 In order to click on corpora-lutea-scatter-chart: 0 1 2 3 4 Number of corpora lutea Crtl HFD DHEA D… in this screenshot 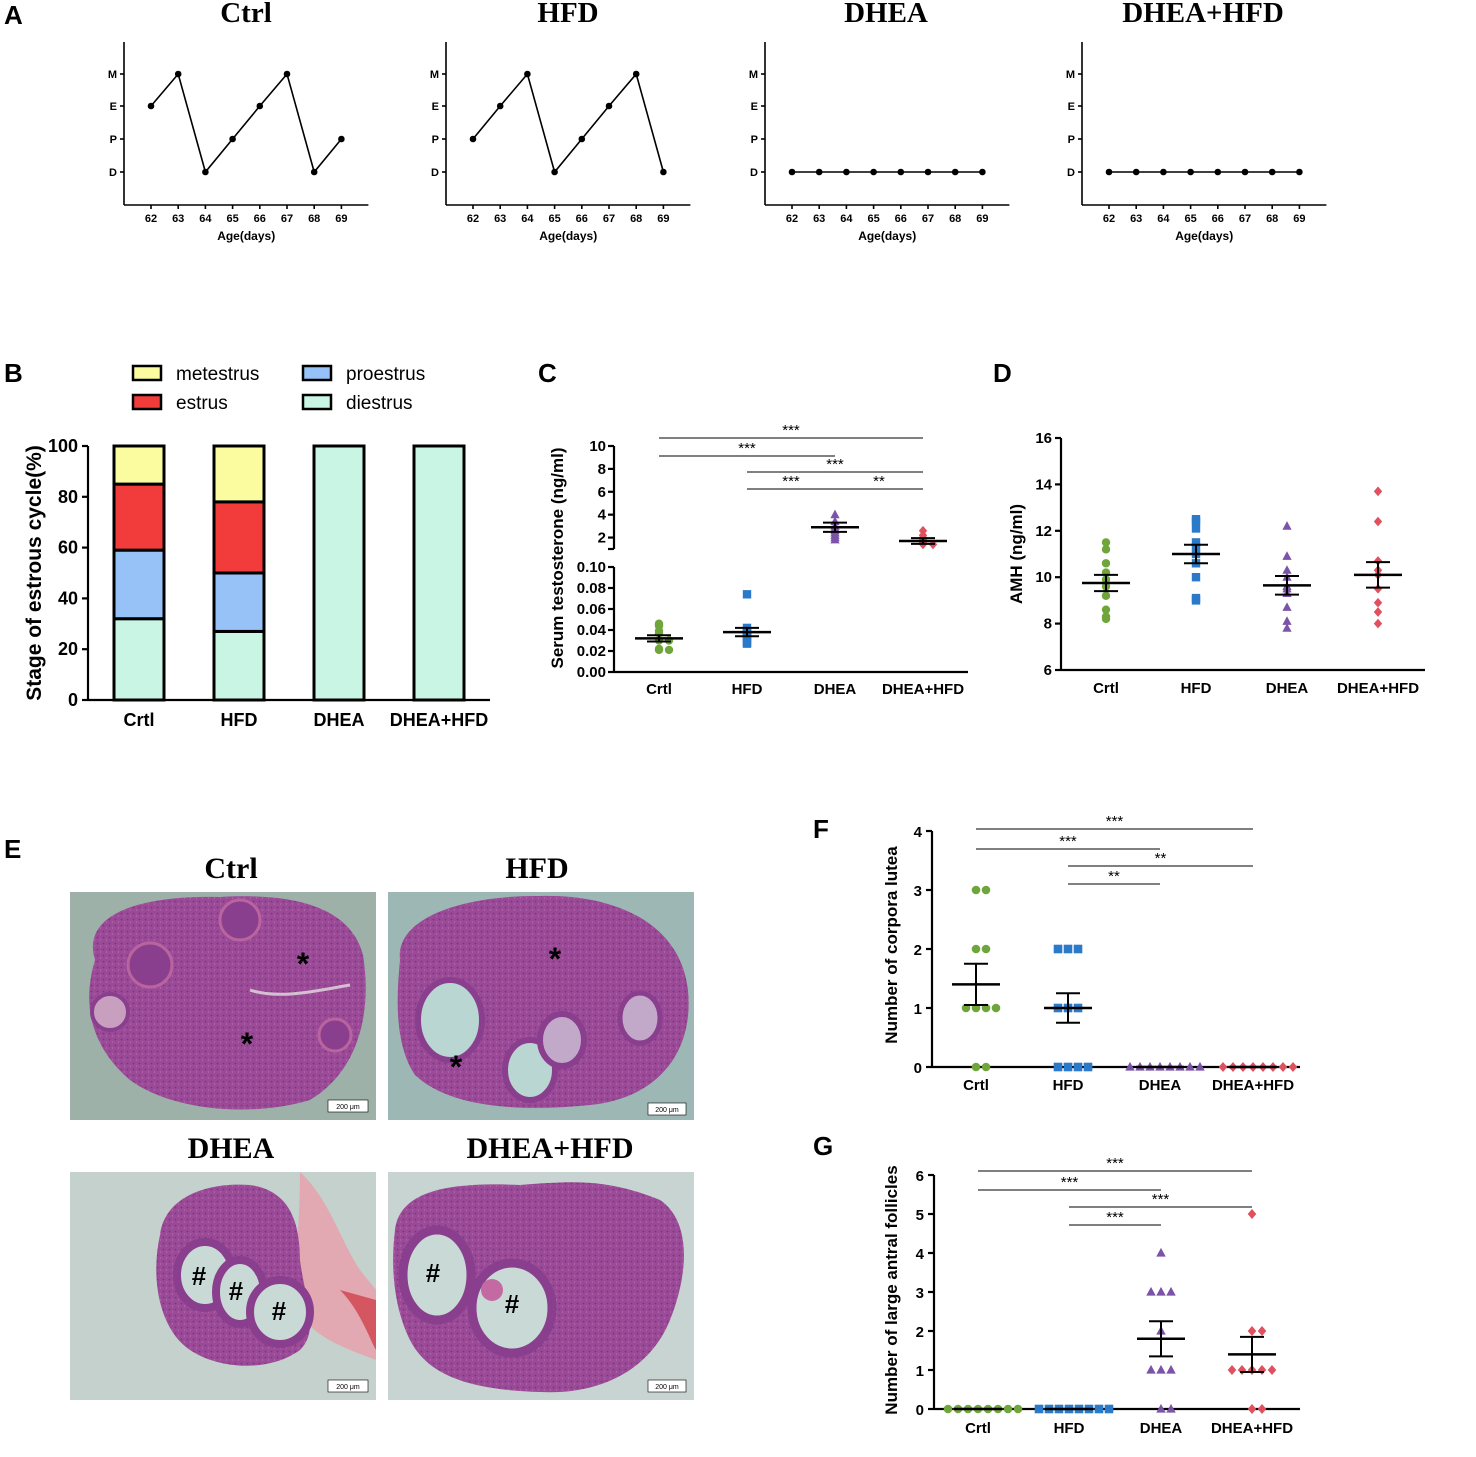, I will do `click(1091, 953)`.